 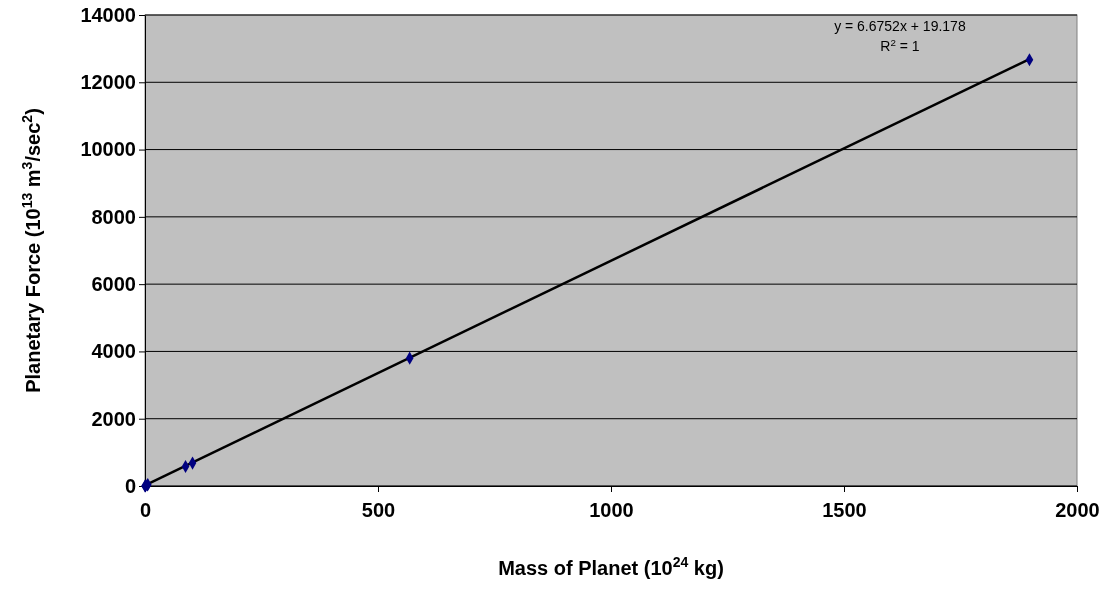 What do you see at coordinates (113, 284) in the screenshot?
I see `y-tick-label: 6000` at bounding box center [113, 284].